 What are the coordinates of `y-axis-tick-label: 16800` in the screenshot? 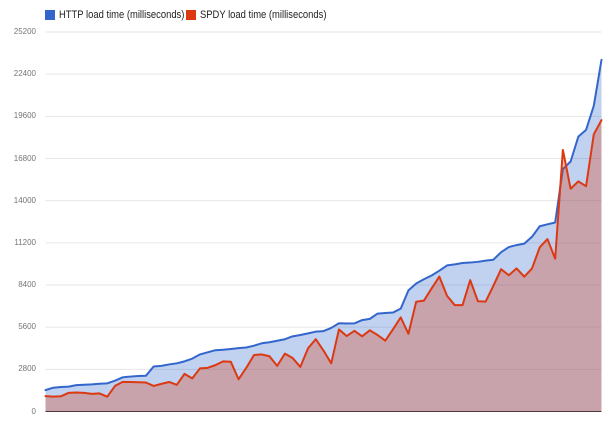 It's located at (24, 158).